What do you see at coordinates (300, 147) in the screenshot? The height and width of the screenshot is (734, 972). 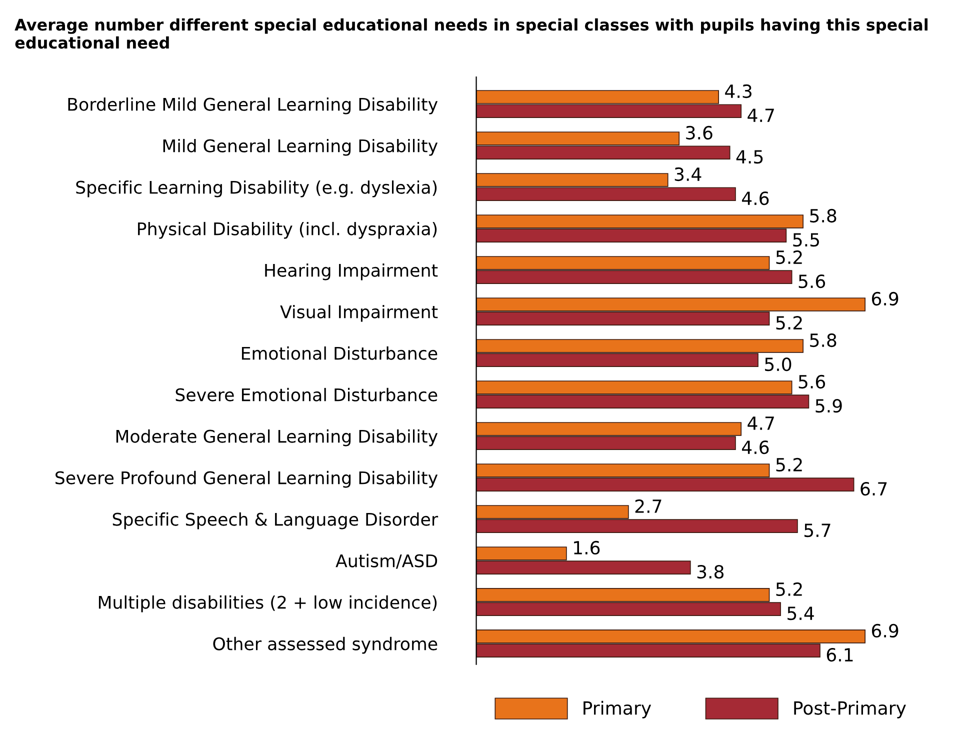 I see `y-tick-label: Mild General Learning Disability` at bounding box center [300, 147].